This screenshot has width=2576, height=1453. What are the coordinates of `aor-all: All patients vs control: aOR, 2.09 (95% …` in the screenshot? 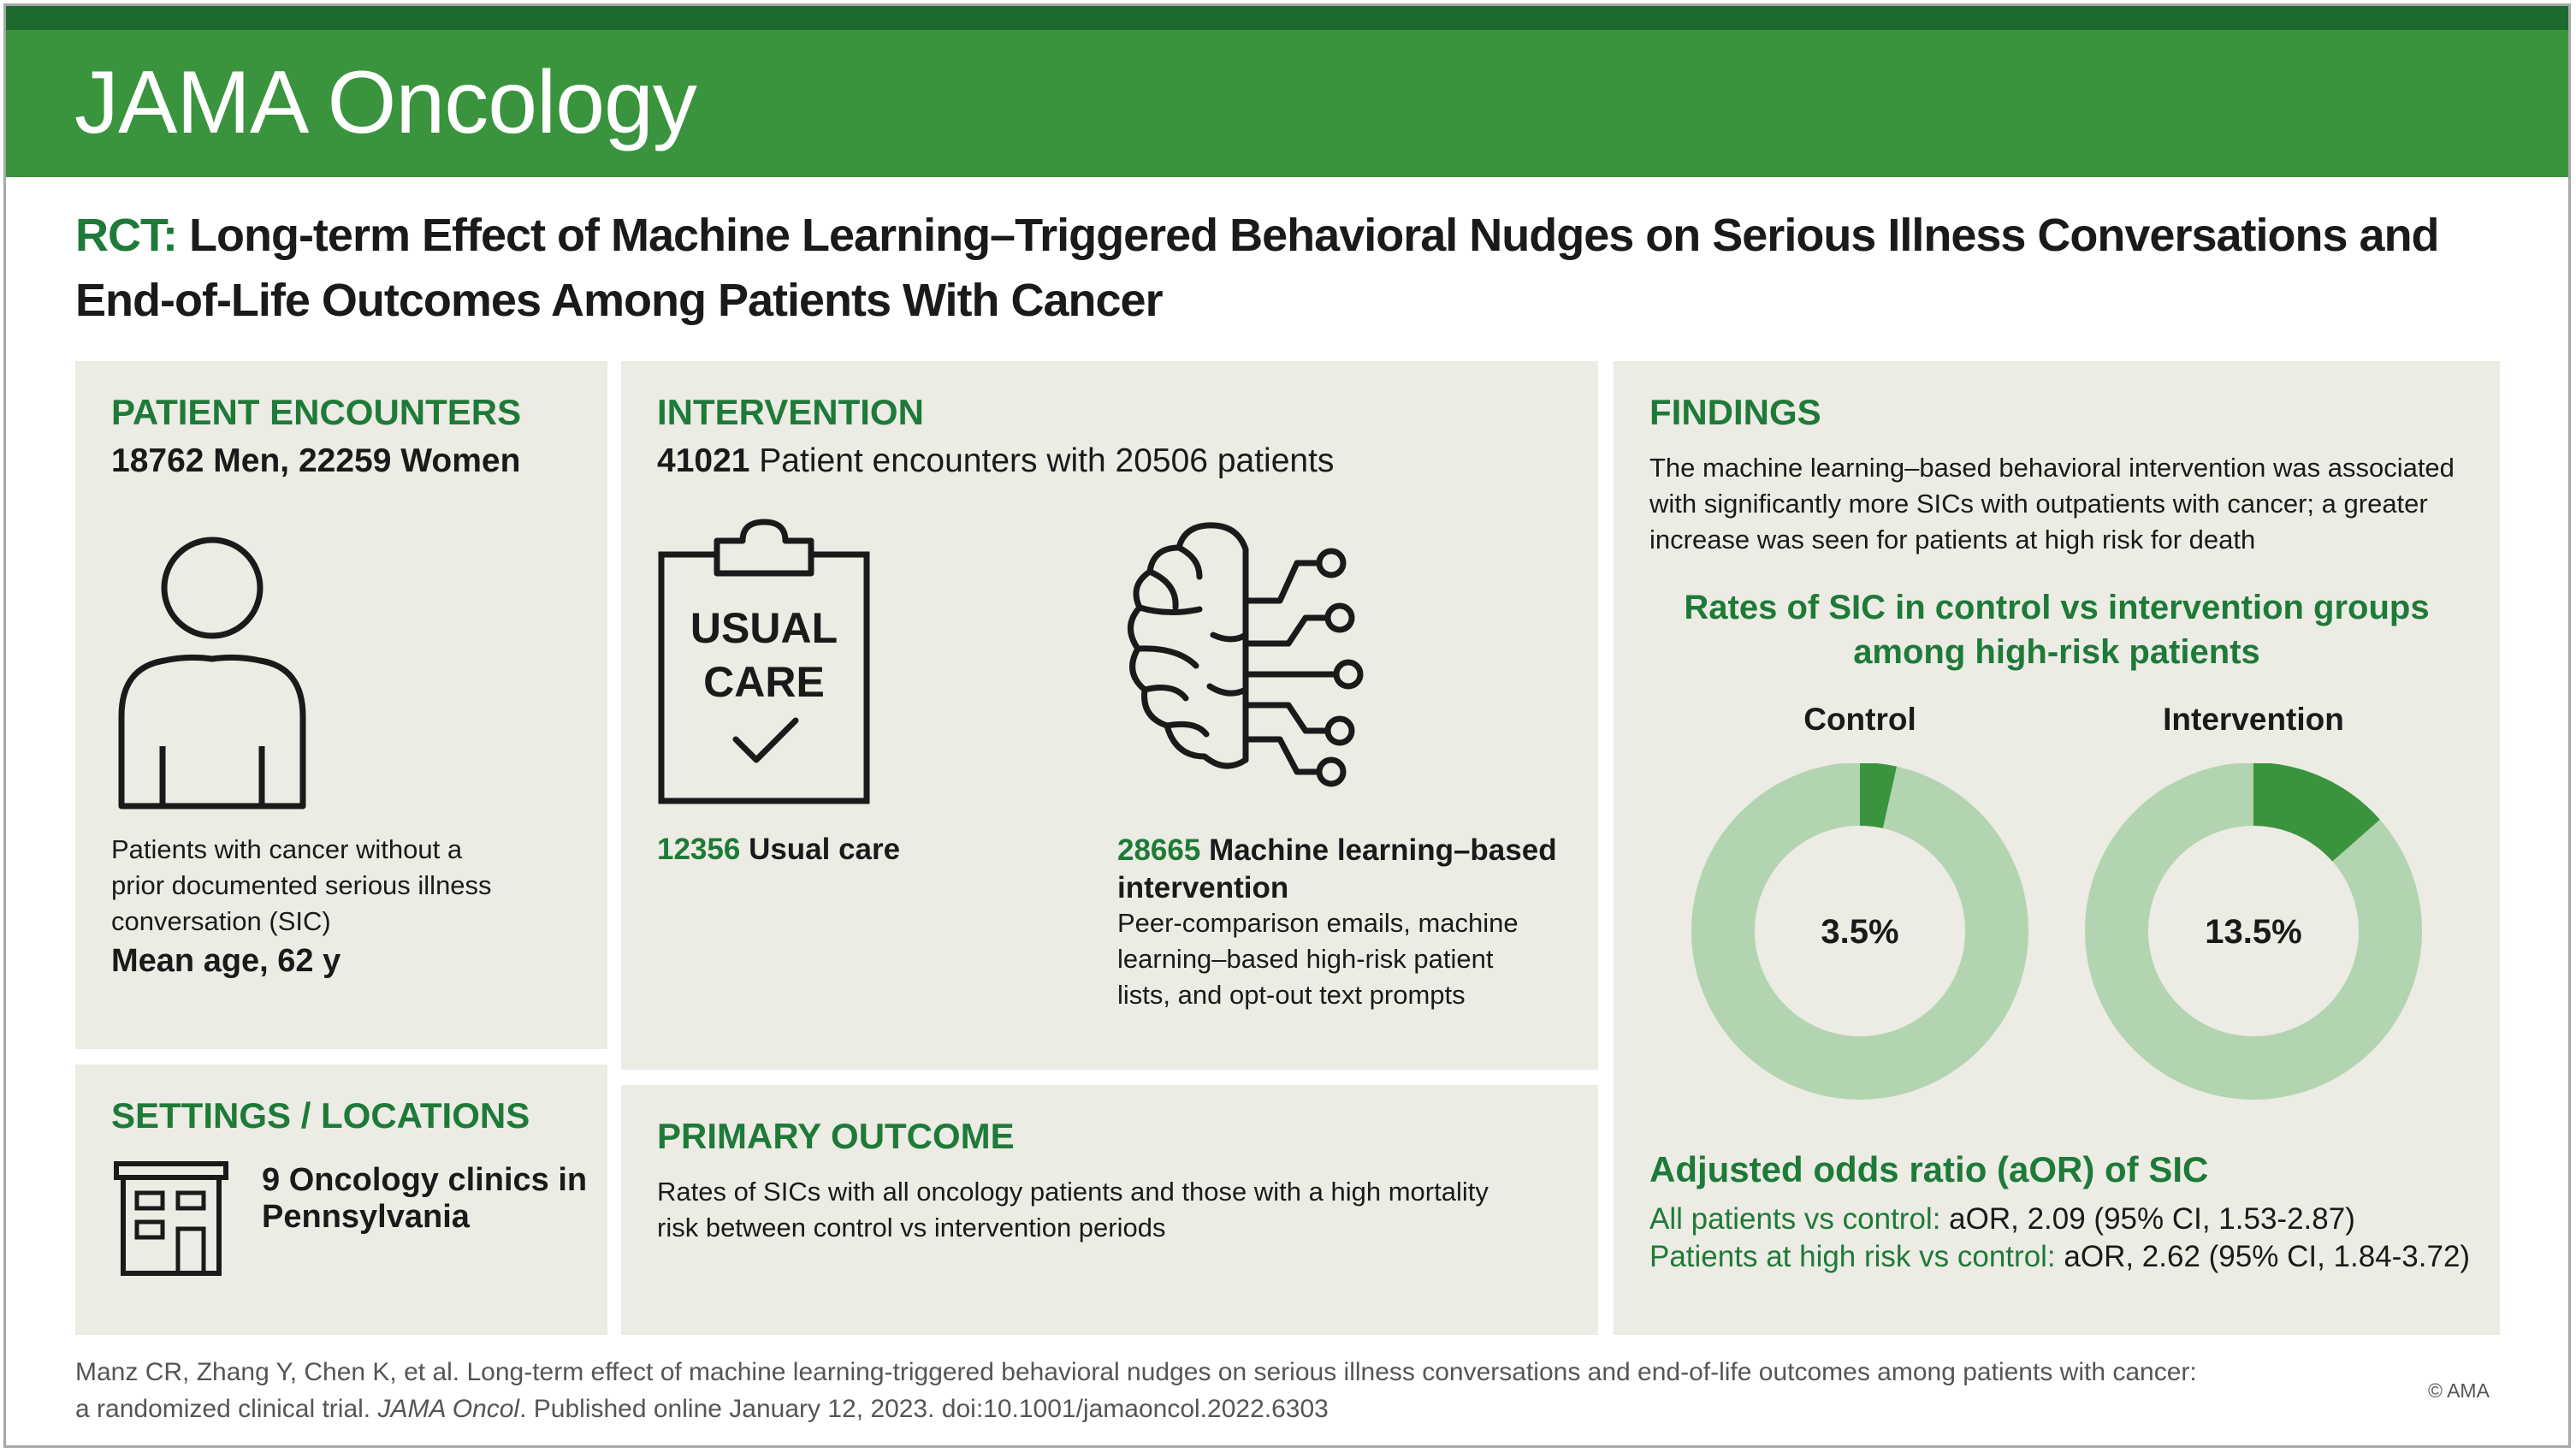 It's located at (2002, 1219).